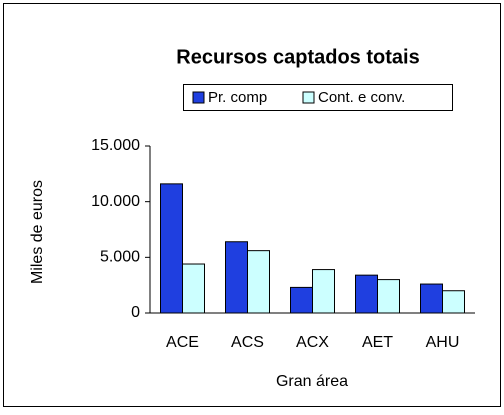  I want to click on x-tick-label: AET, so click(377, 342).